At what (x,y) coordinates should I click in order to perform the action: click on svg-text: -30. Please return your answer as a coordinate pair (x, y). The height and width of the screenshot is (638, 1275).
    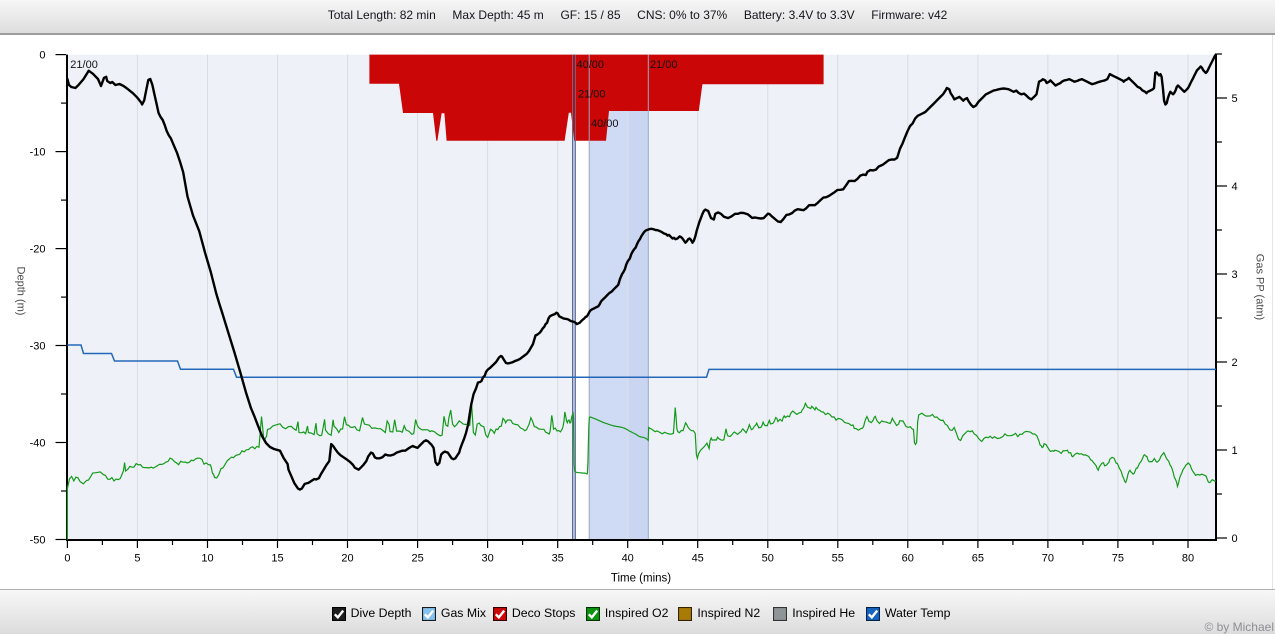
    Looking at the image, I should click on (38, 346).